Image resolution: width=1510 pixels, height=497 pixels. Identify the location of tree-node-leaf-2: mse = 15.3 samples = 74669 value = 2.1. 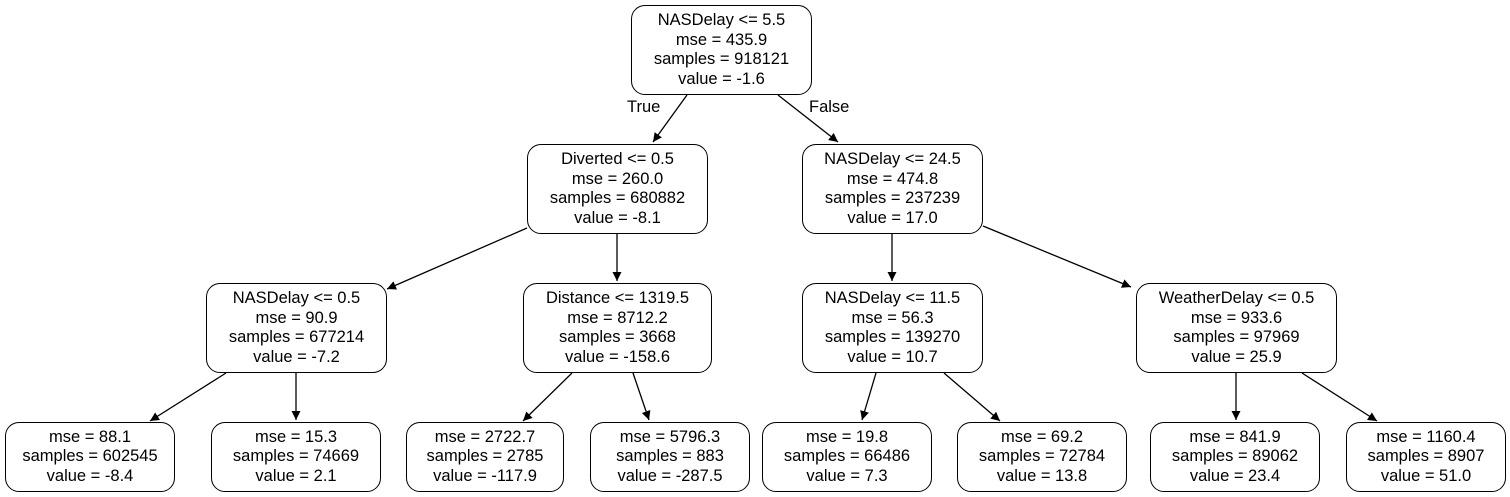
(296, 457).